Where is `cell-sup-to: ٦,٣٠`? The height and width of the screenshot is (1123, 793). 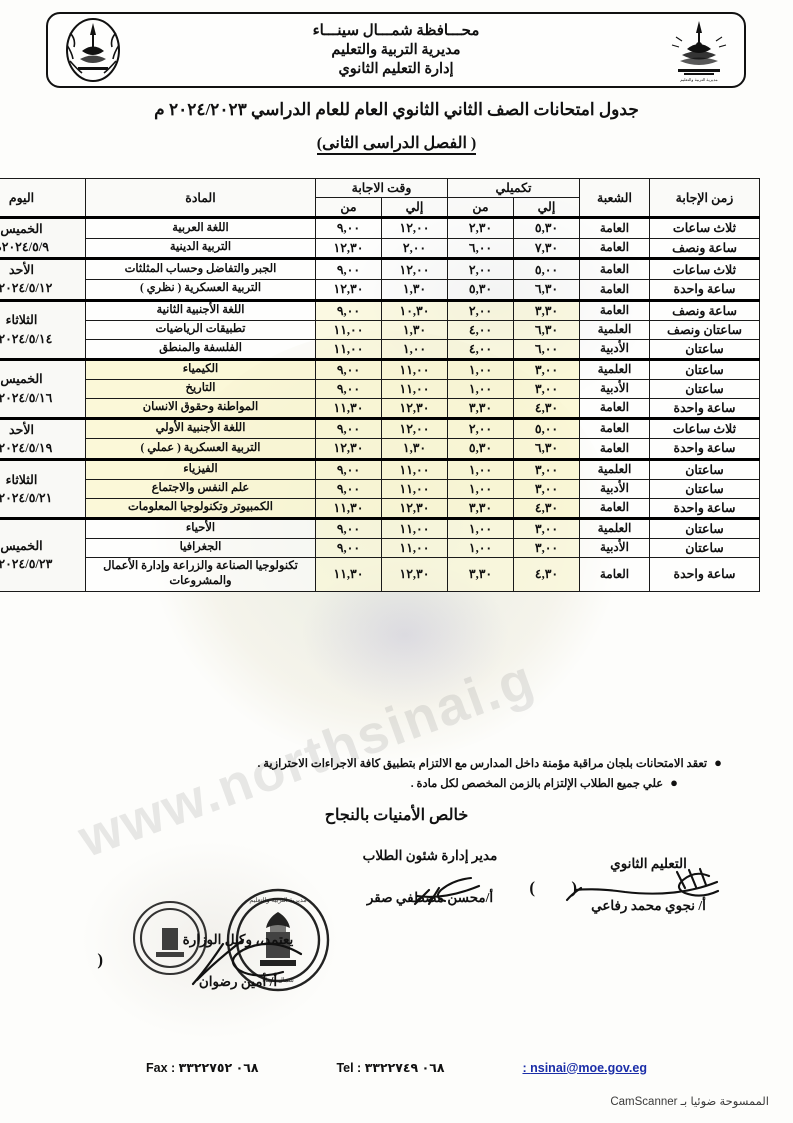 cell-sup-to: ٦,٣٠ is located at coordinates (546, 329).